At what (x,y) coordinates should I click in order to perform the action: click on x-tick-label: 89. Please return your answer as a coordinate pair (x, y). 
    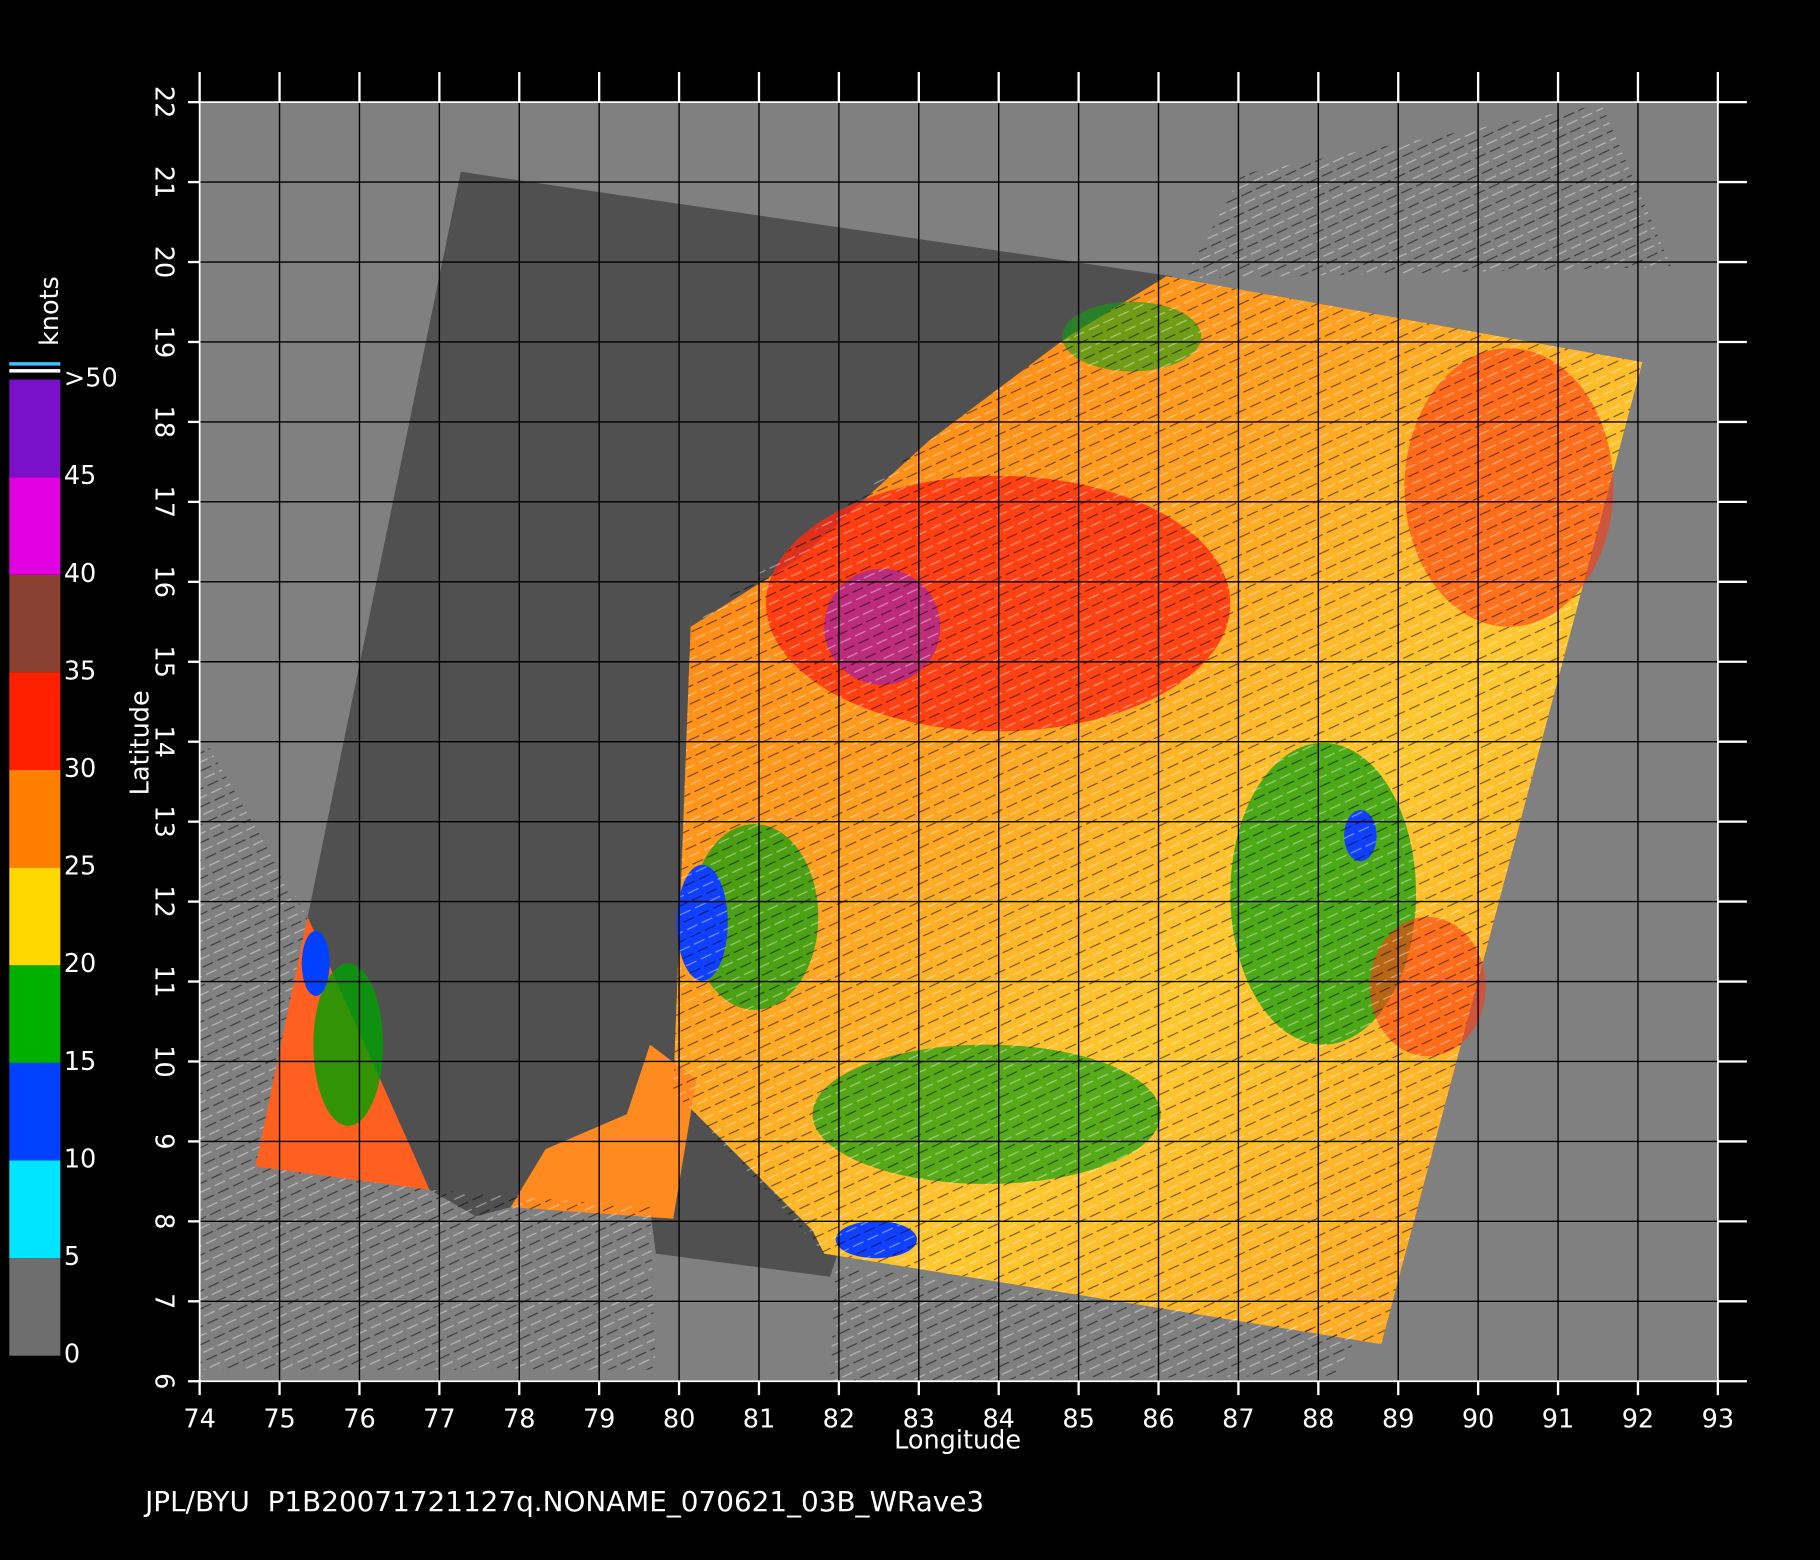
    Looking at the image, I should click on (1398, 1420).